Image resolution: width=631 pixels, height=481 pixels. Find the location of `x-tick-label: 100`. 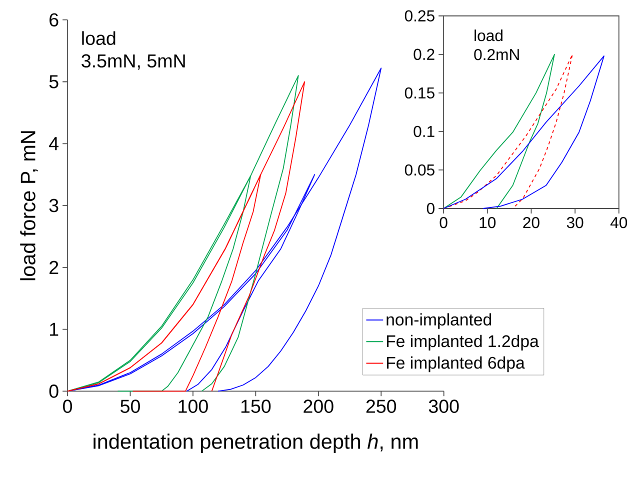

x-tick-label: 100 is located at coordinates (193, 407).